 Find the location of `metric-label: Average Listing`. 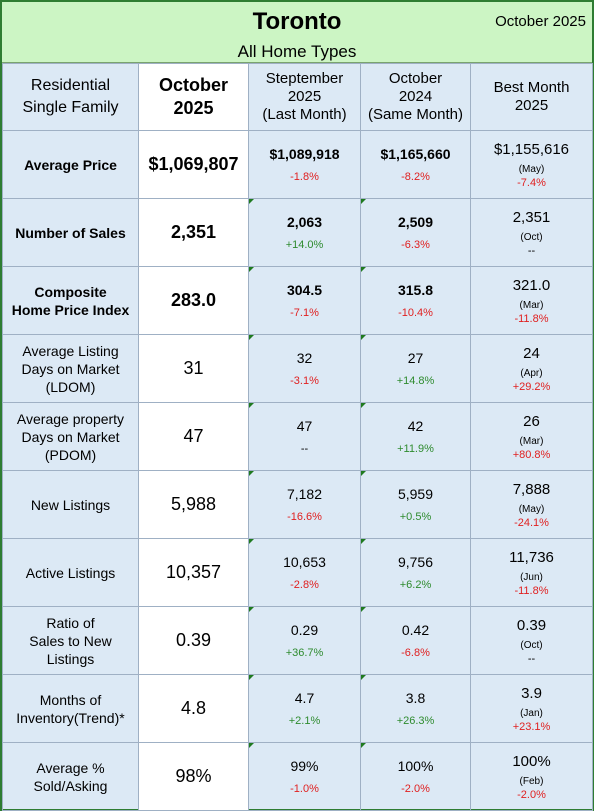

metric-label: Average Listing is located at coordinates (70, 350).